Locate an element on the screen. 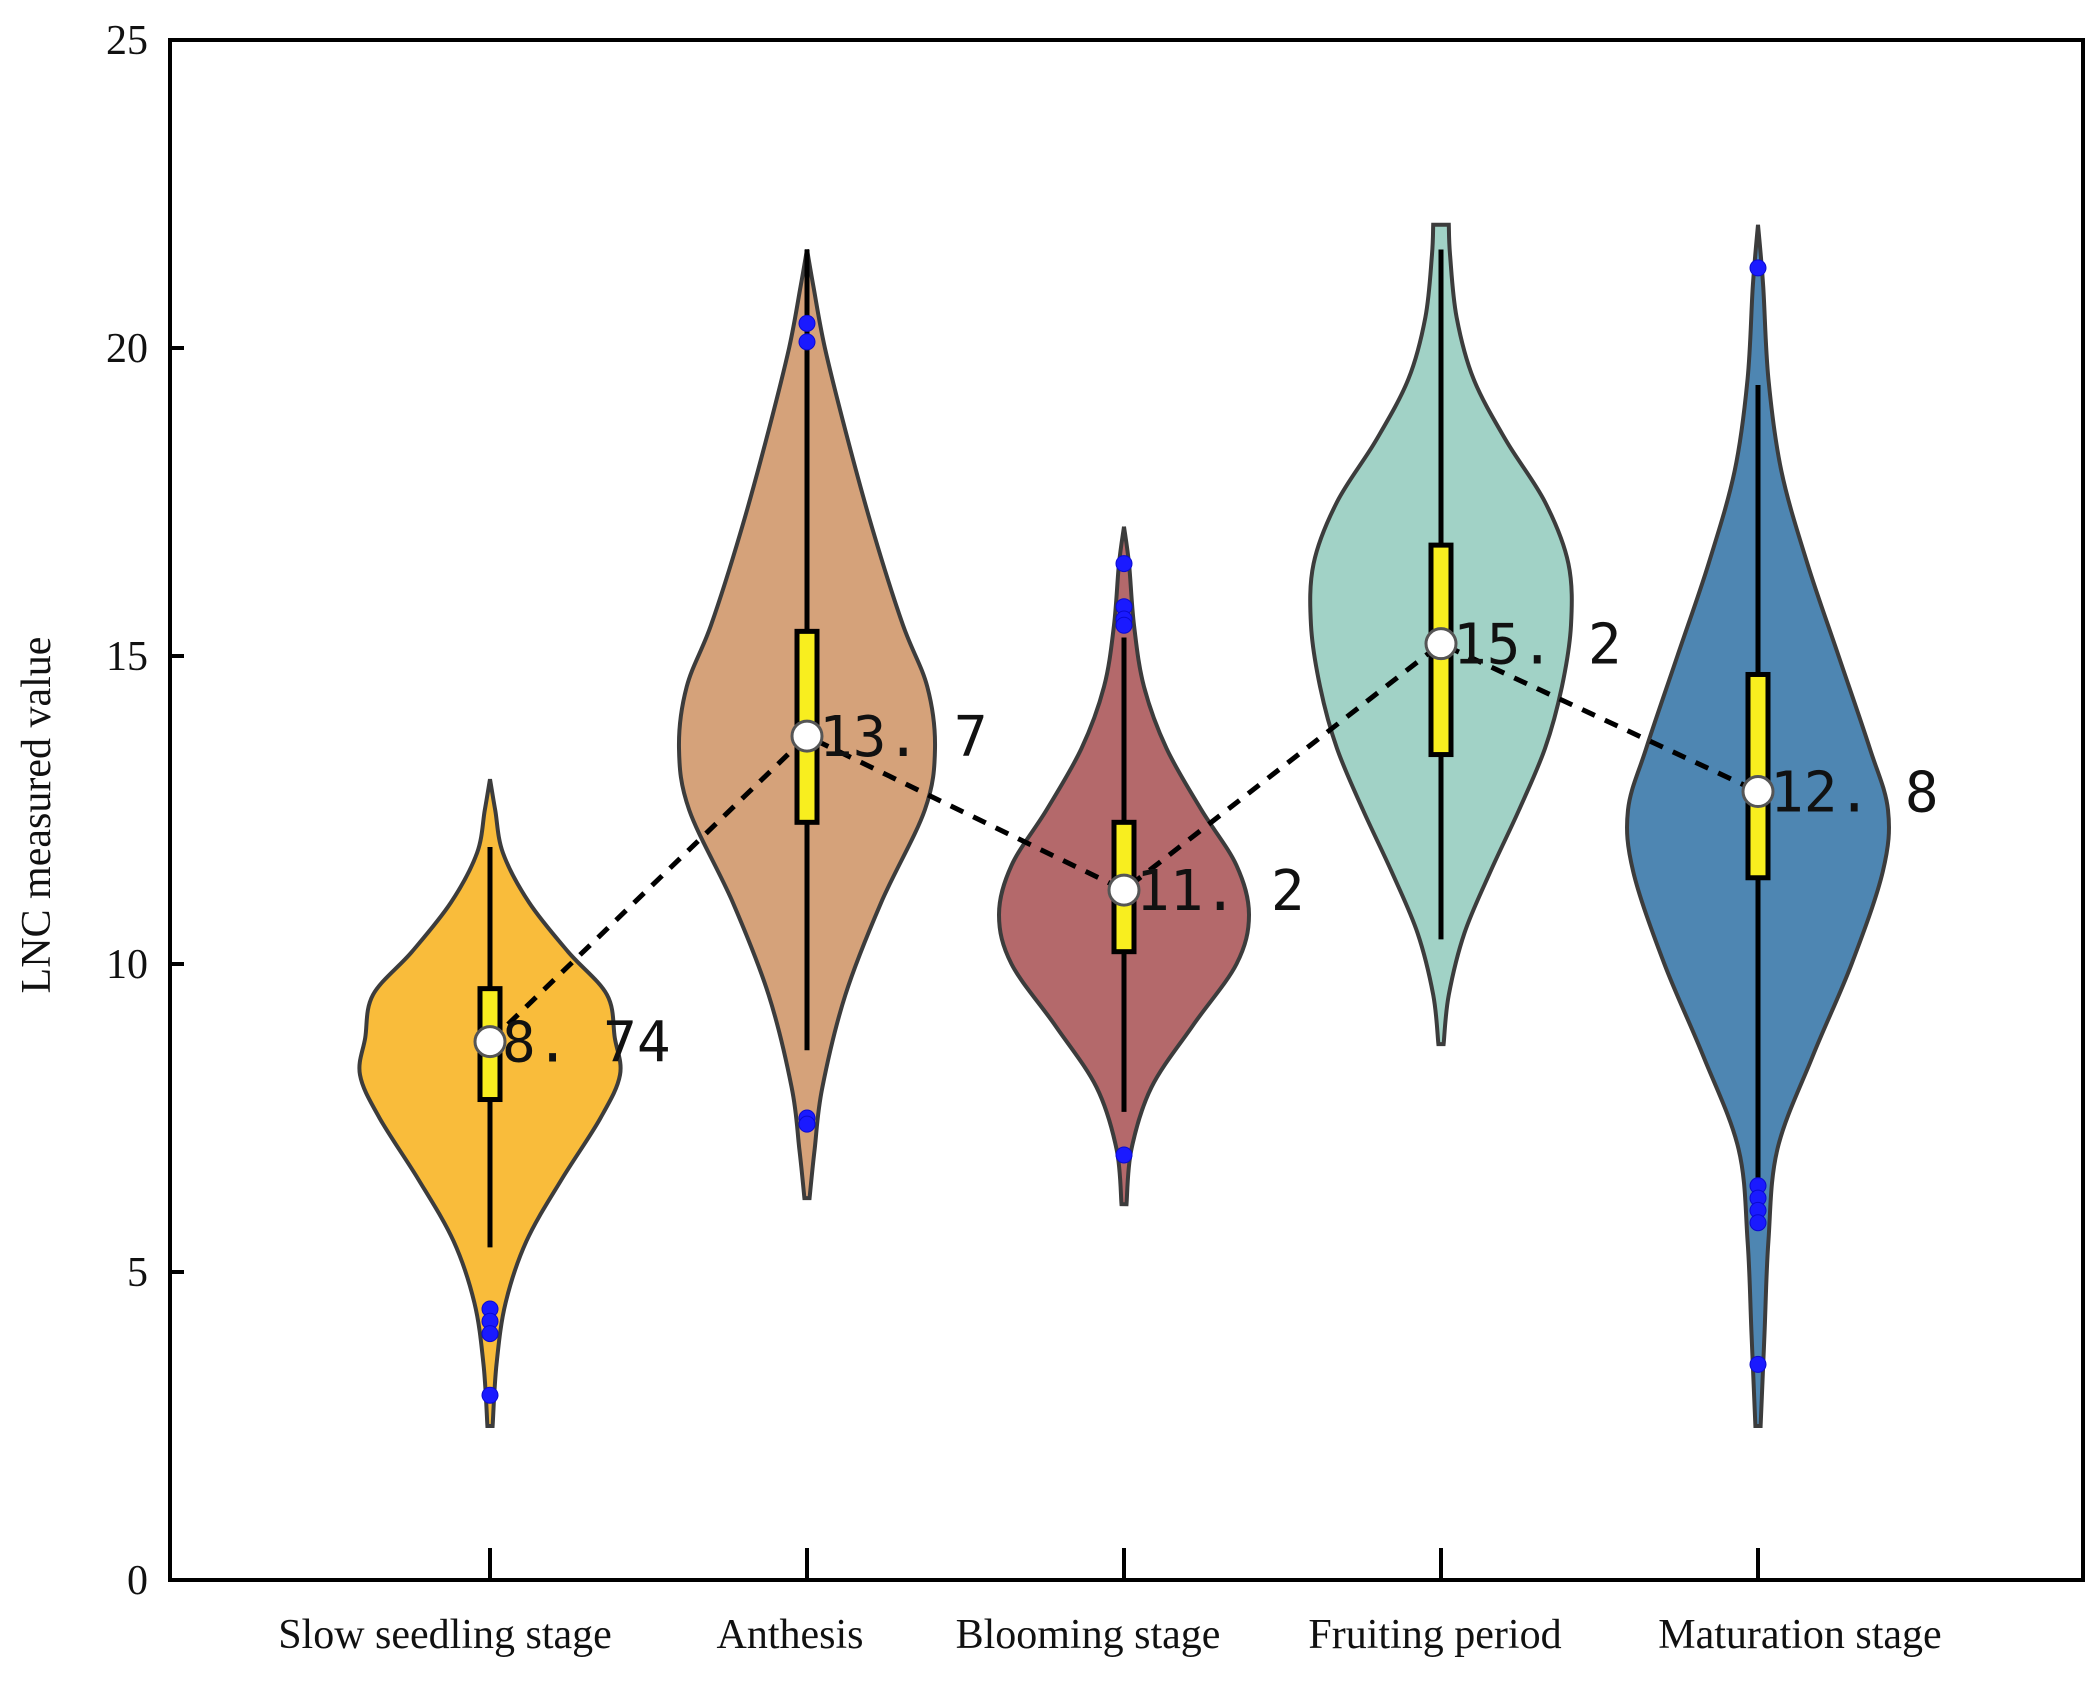 The width and height of the screenshot is (2097, 1684). mean-label-slow-seedling-stage: 8. 74 is located at coordinates (586, 1043).